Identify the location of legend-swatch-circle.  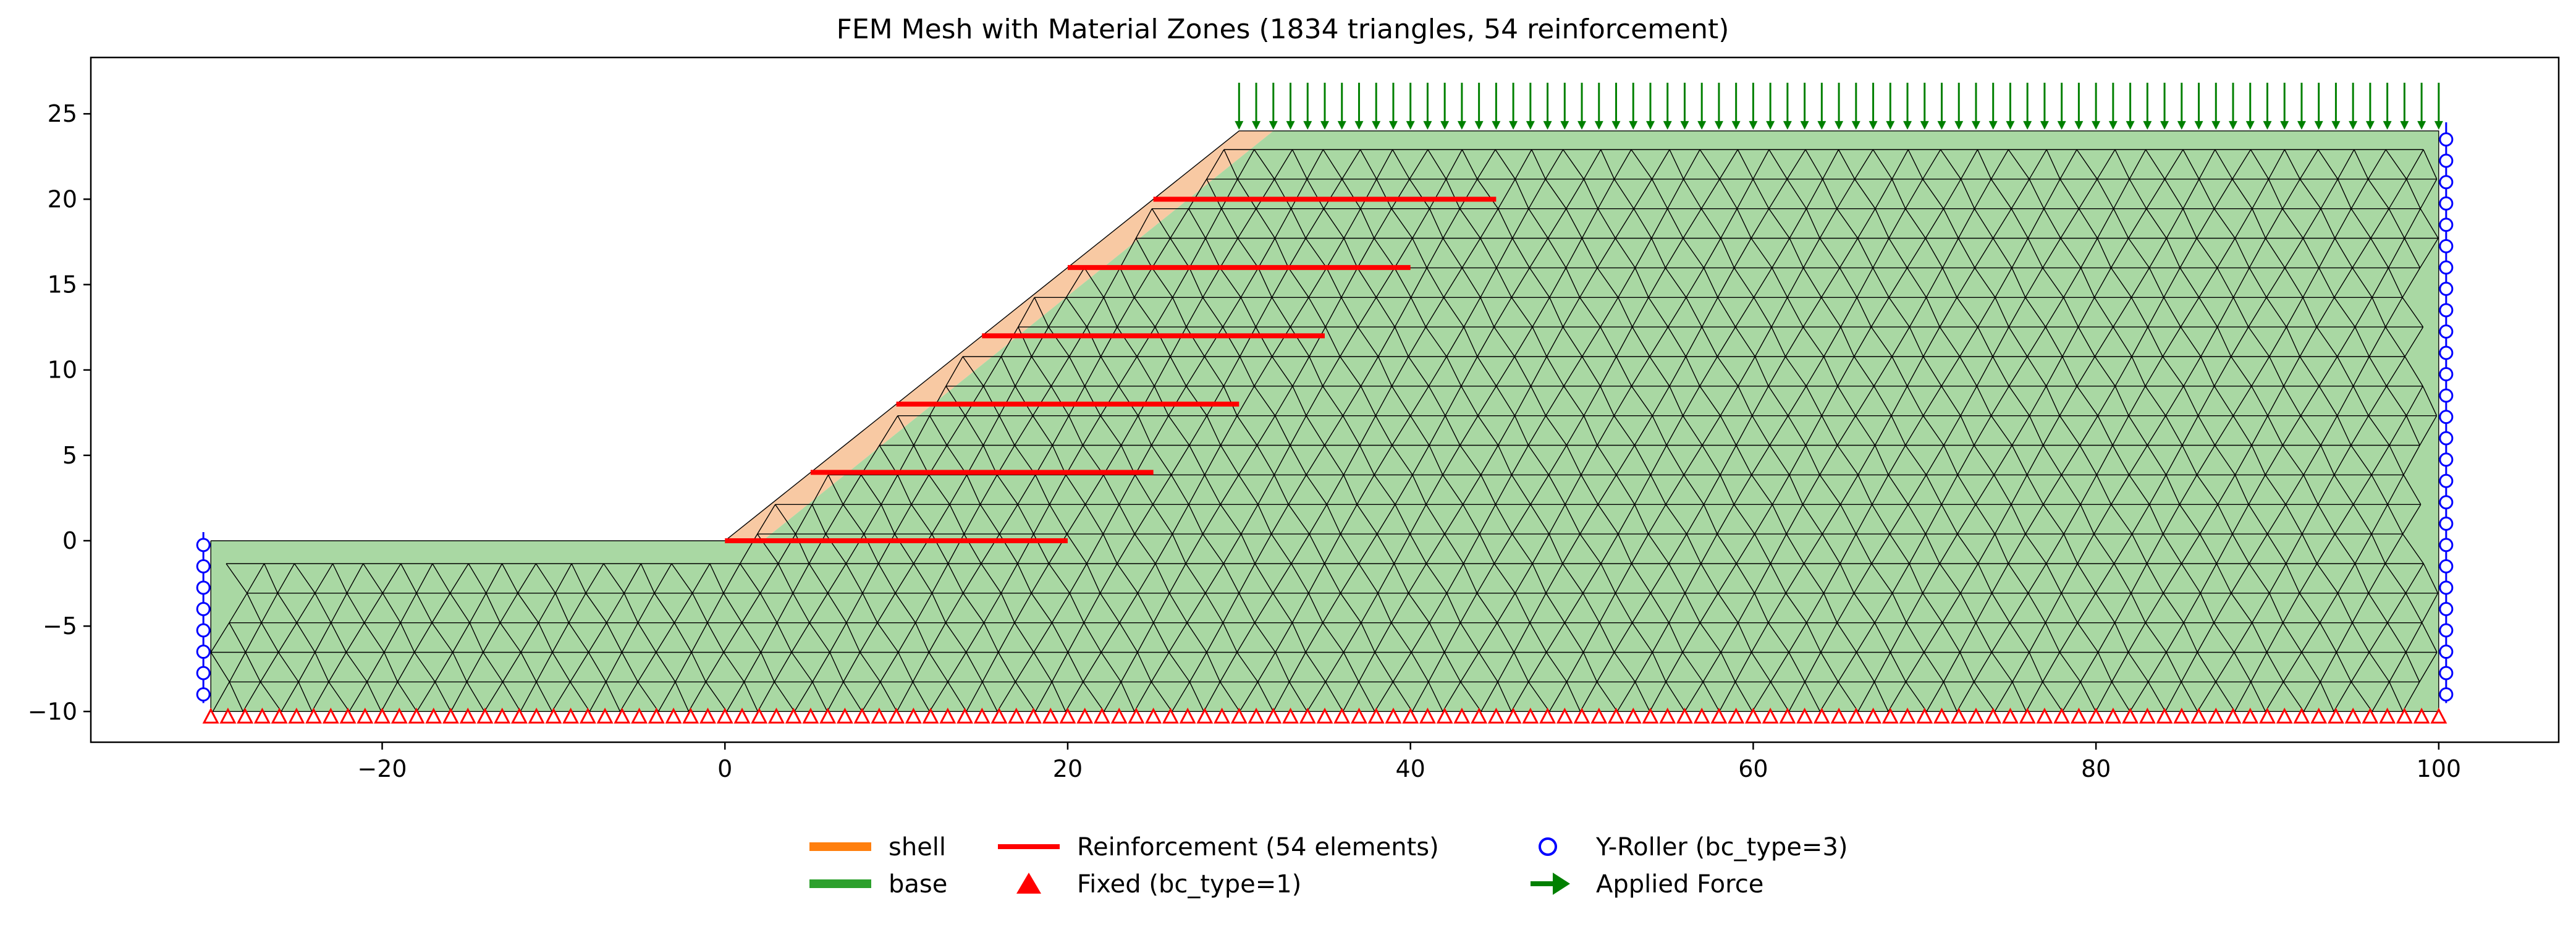
(1548, 847).